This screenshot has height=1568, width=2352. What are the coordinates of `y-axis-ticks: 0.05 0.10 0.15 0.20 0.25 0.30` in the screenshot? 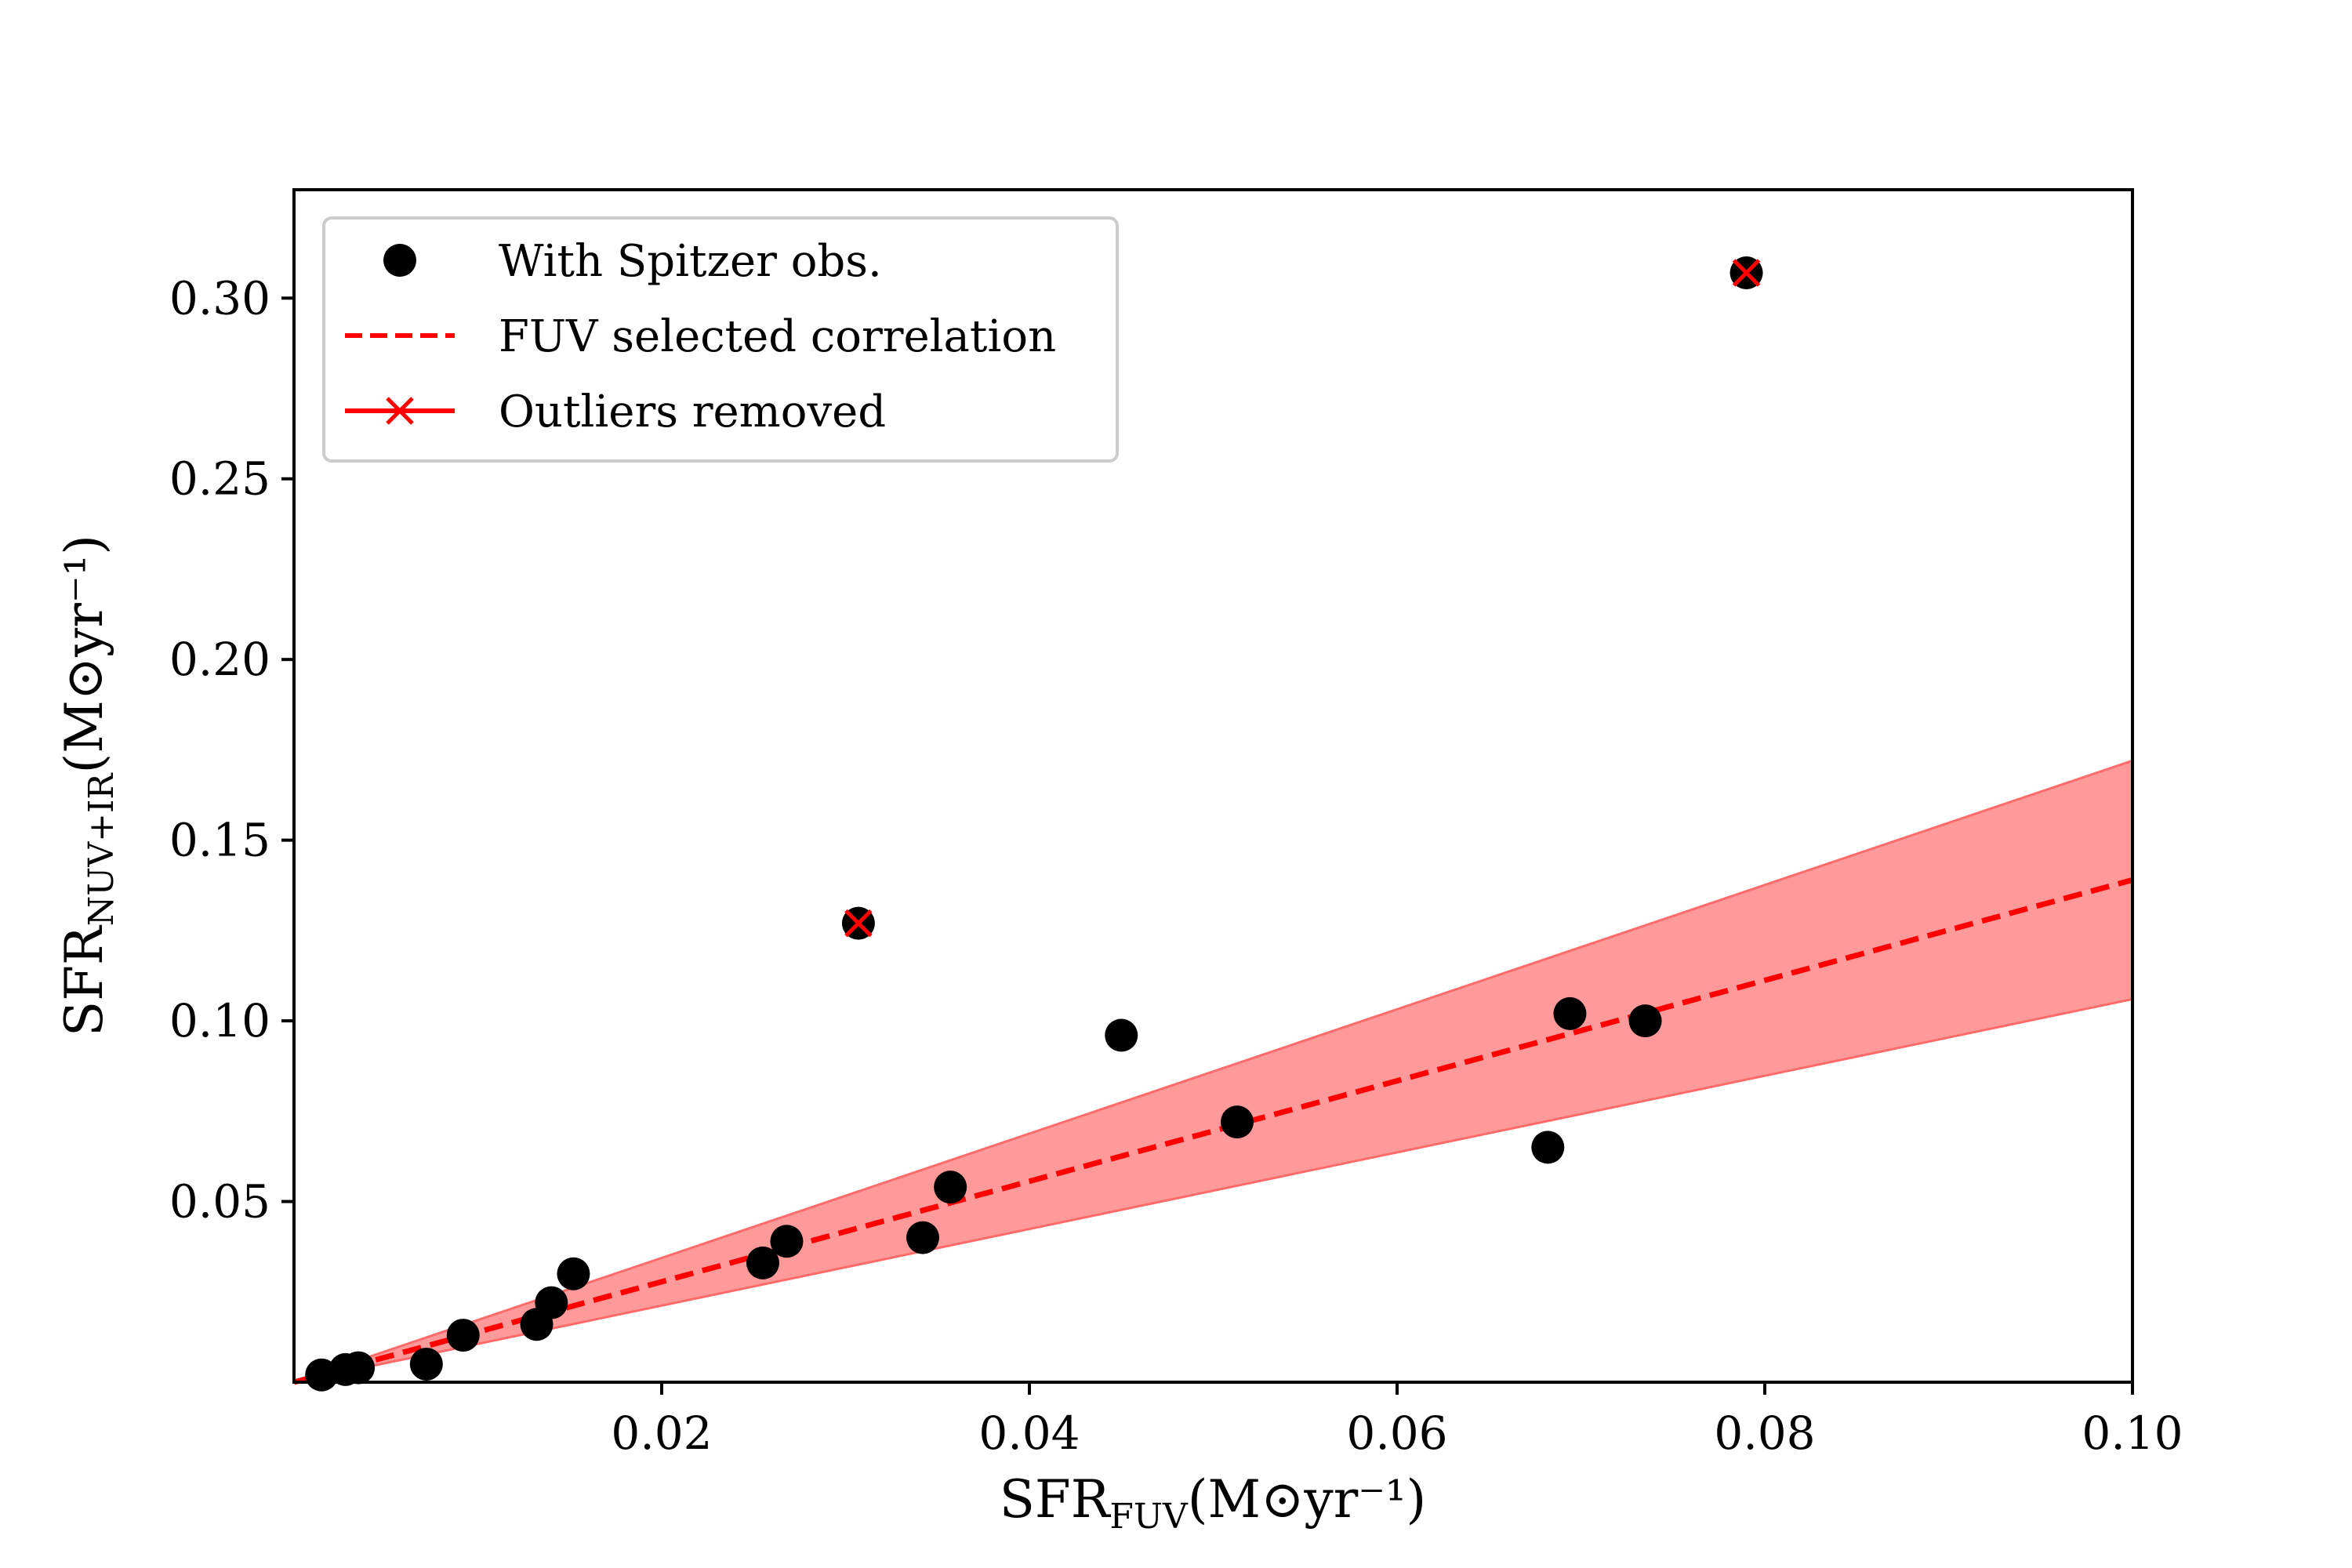 It's located at (231, 750).